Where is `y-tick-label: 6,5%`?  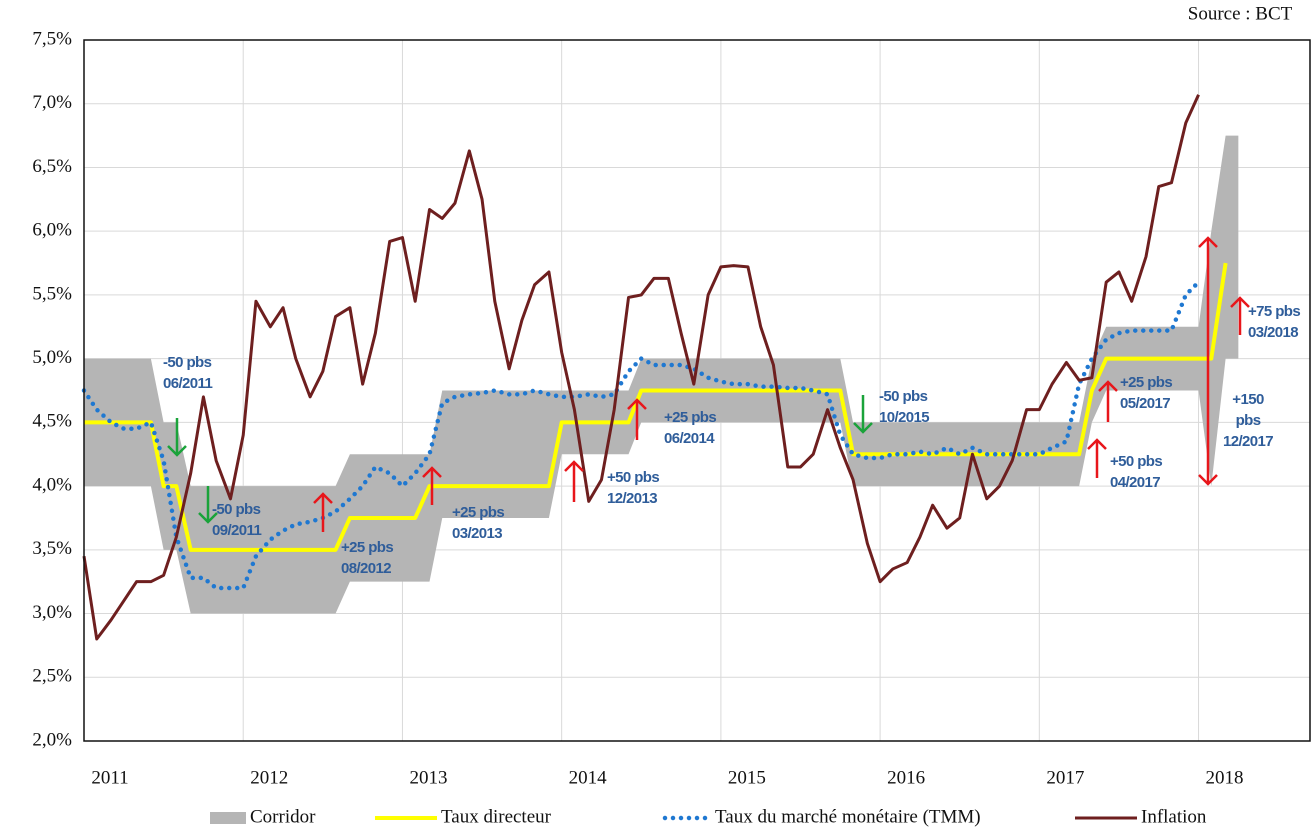 y-tick-label: 6,5% is located at coordinates (52, 166).